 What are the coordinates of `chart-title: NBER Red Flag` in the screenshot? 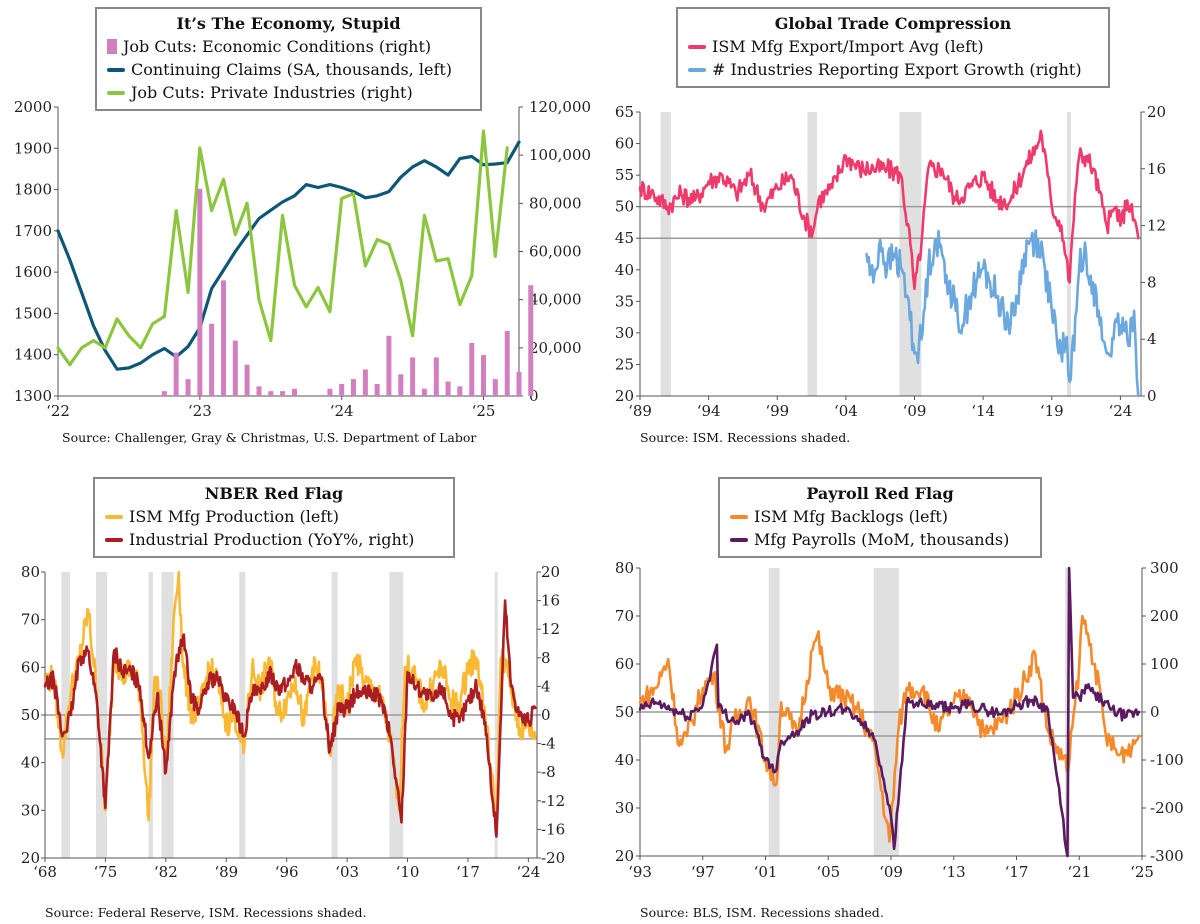 It's located at (274, 493).